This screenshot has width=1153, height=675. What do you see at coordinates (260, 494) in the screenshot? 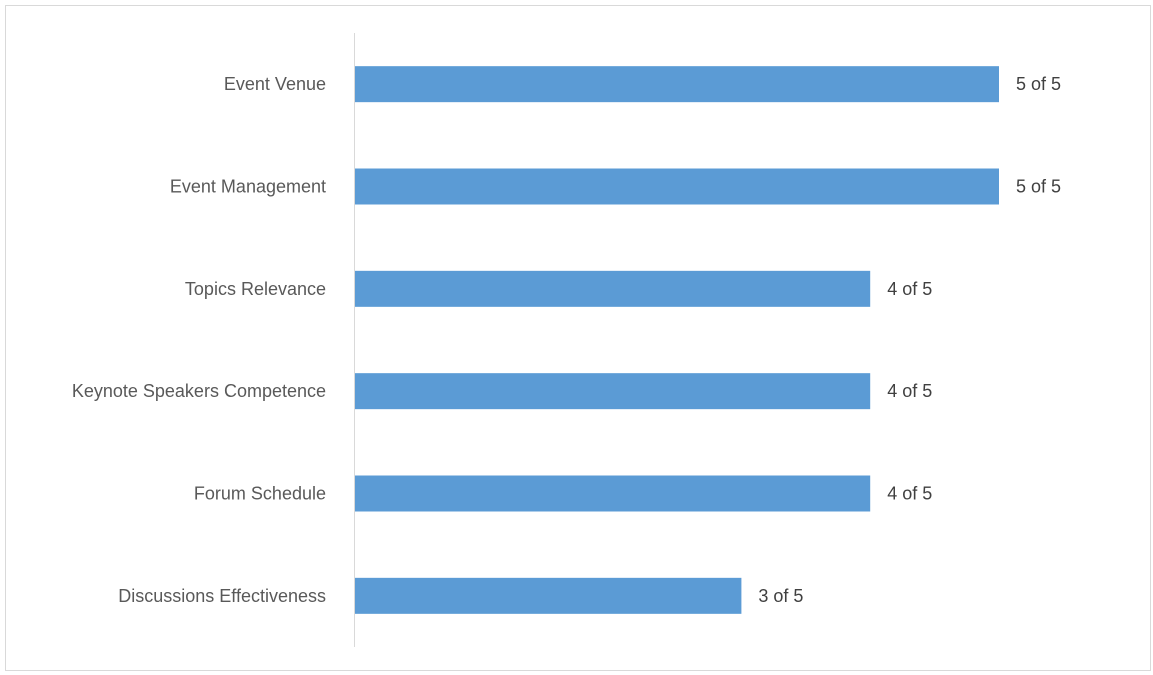
I see `category-label: Forum Schedule` at bounding box center [260, 494].